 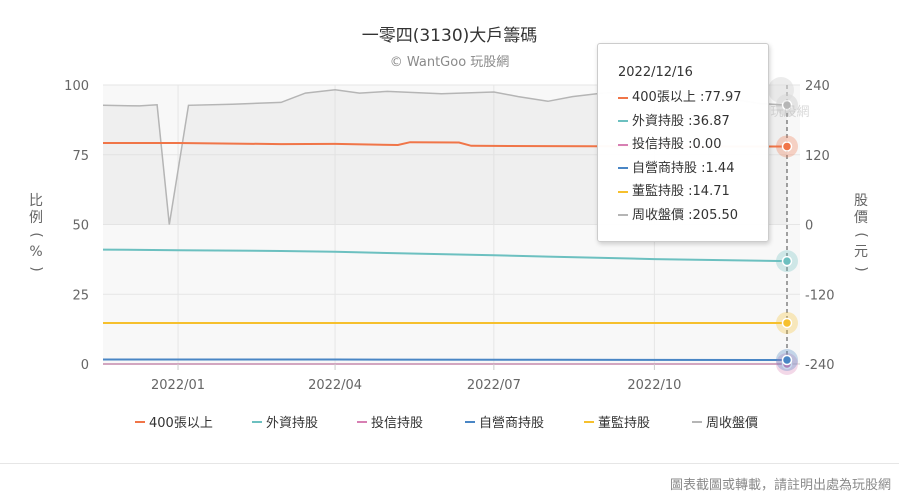 I want to click on y-left-tick-label: 100, so click(x=76, y=86).